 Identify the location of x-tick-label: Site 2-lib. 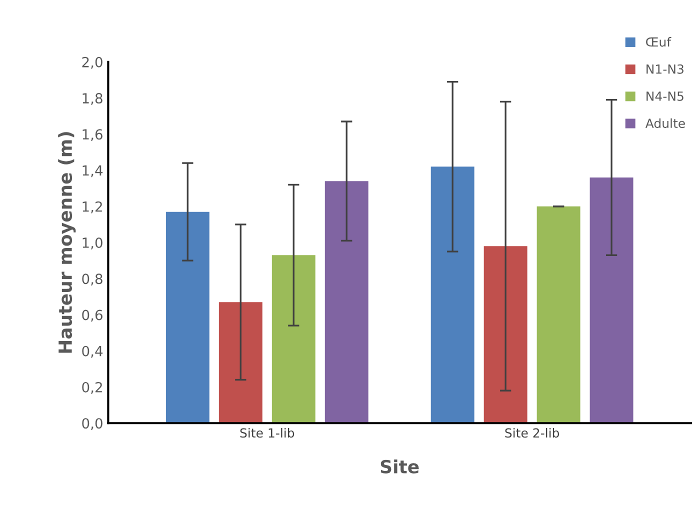
(532, 433).